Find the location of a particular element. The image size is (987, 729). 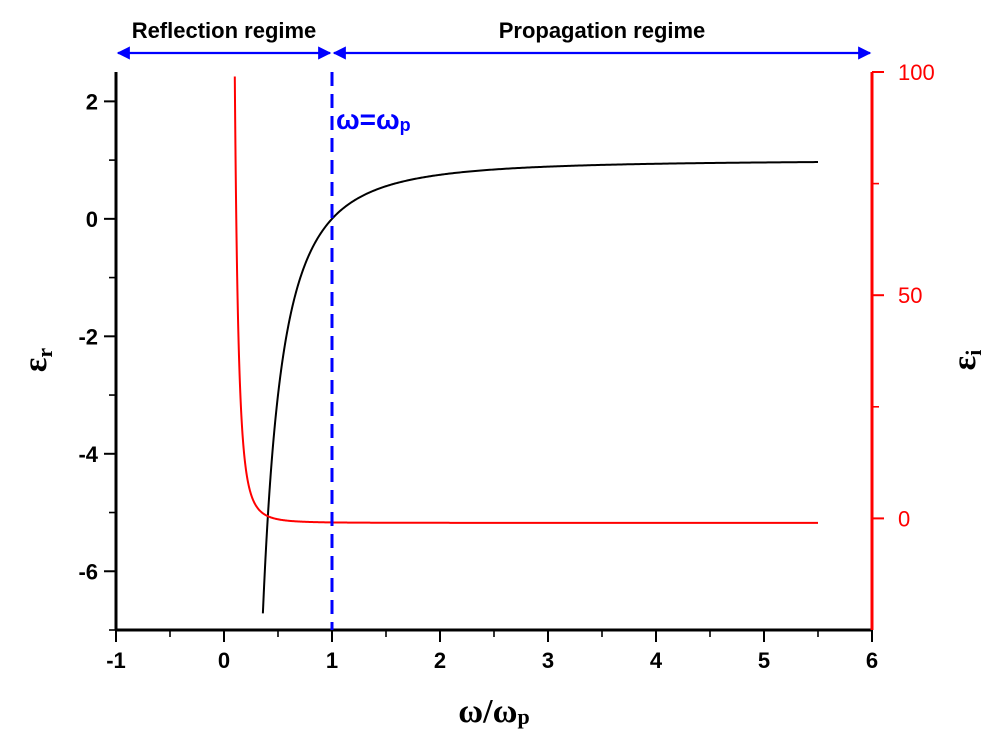

y-right-tick-label-1: 50 is located at coordinates (910, 295).